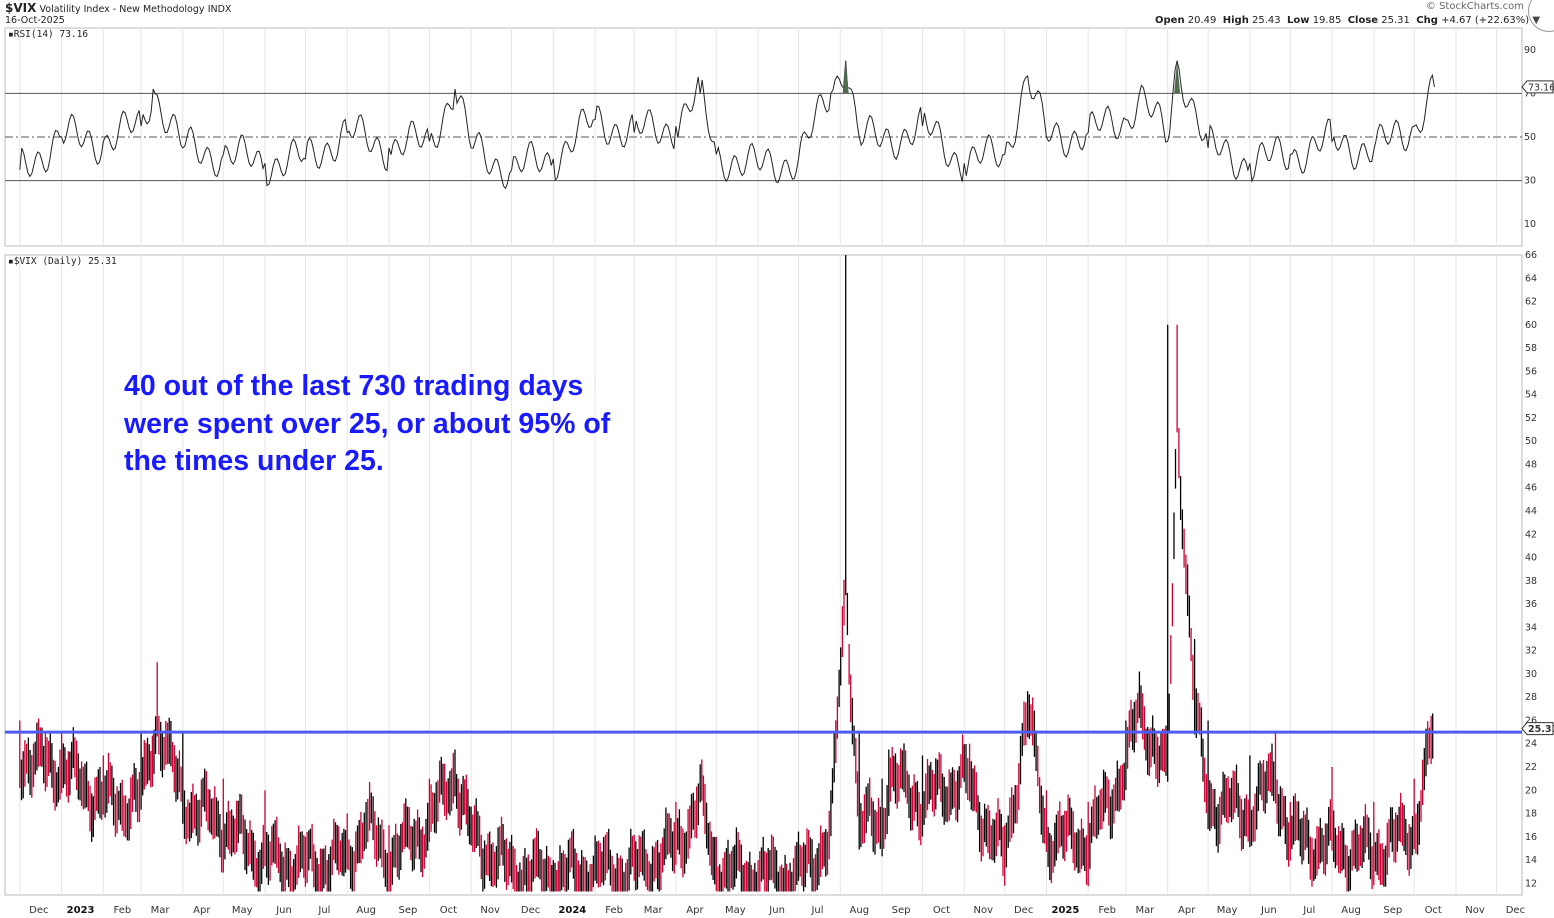 The image size is (1554, 918). Describe the element at coordinates (727, 125) in the screenshot. I see `rsi-line` at that location.